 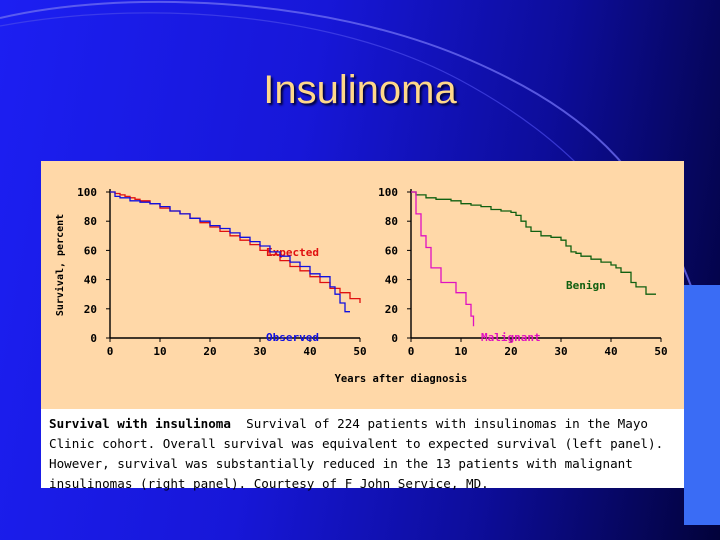 I want to click on series-line-expected, so click(x=235, y=247).